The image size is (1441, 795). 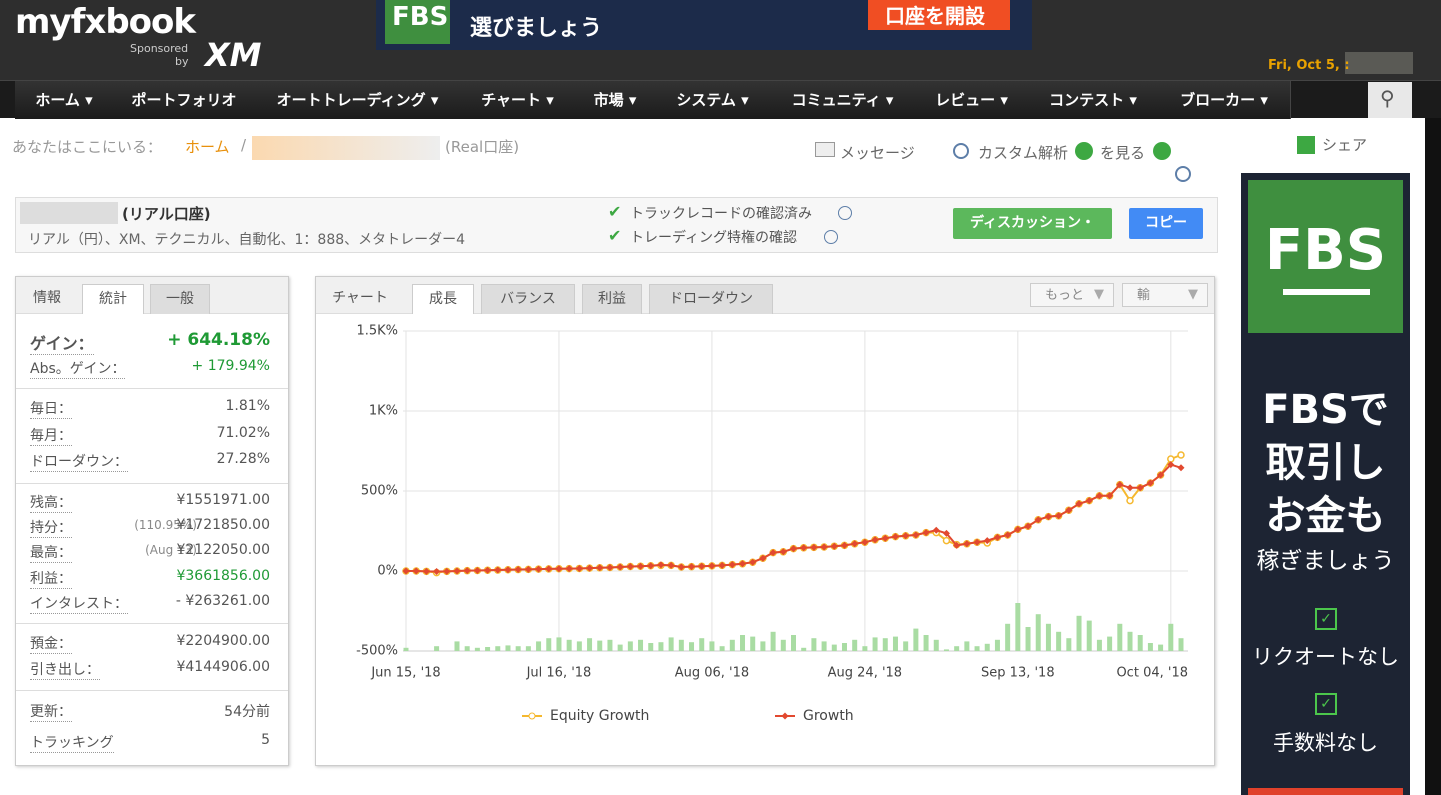 I want to click on nav-item: ブローカー ▾, so click(x=1224, y=100).